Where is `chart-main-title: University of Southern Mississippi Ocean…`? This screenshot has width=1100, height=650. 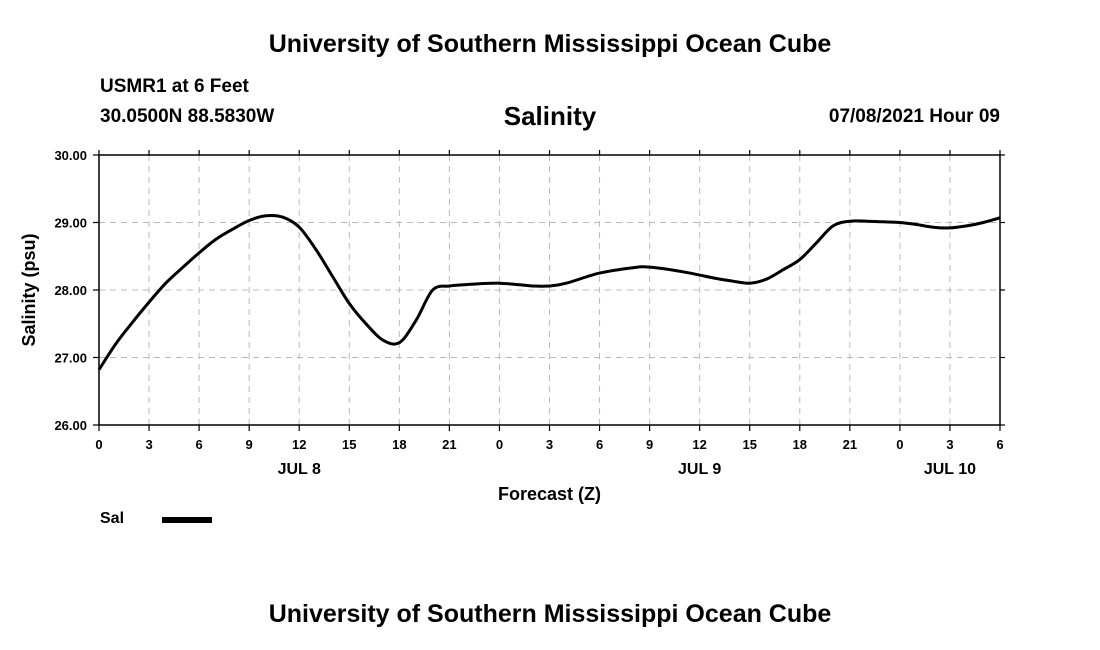 chart-main-title: University of Southern Mississippi Ocean… is located at coordinates (550, 44).